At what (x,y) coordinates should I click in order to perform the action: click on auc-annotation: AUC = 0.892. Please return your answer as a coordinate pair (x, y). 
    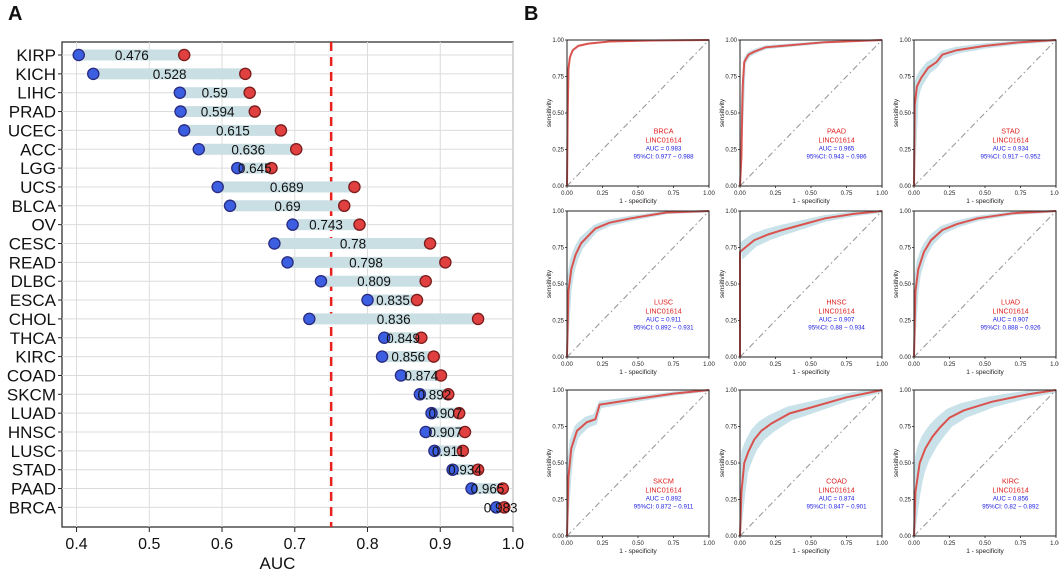
    Looking at the image, I should click on (664, 498).